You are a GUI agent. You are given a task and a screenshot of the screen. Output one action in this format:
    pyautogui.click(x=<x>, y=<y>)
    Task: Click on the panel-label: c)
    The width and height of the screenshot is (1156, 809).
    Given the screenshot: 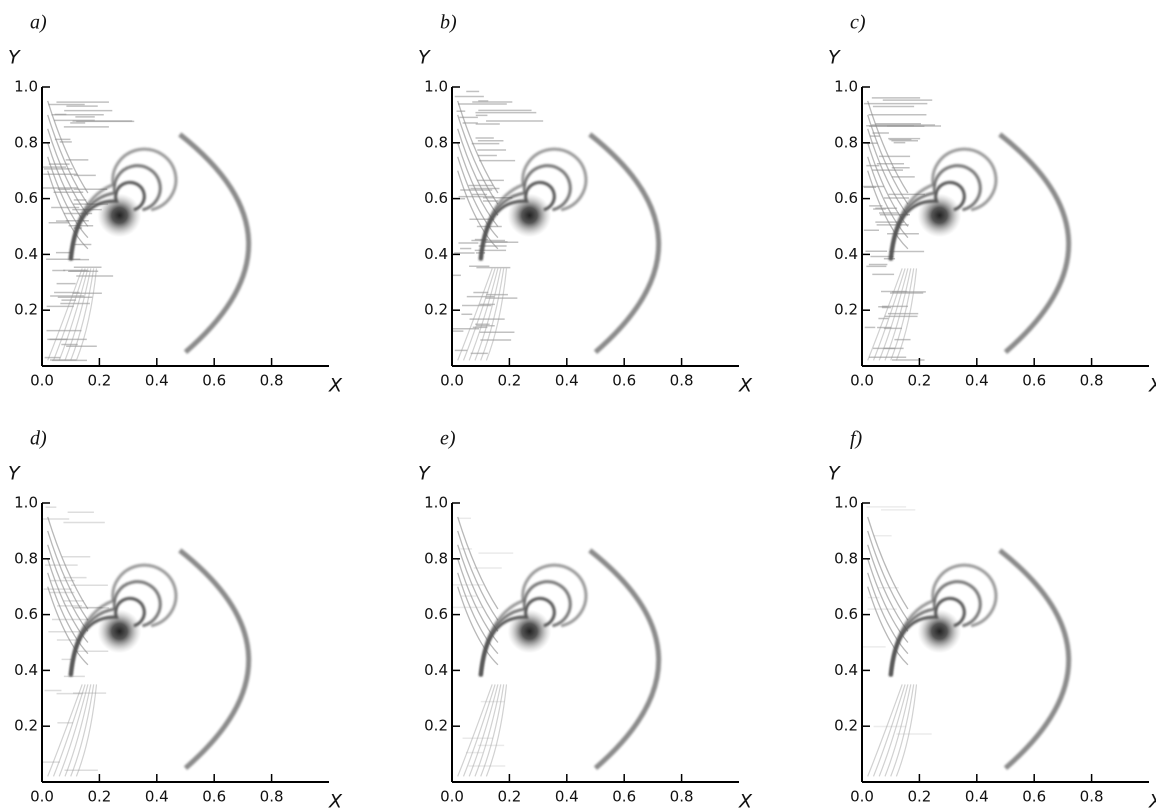 What is the action you would take?
    pyautogui.click(x=858, y=23)
    